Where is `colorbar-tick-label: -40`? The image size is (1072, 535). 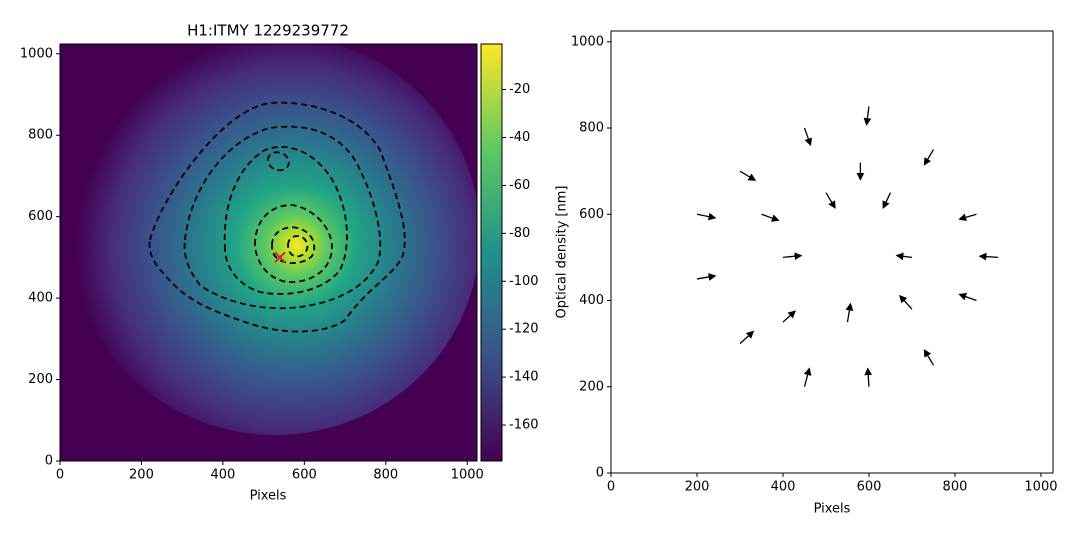
colorbar-tick-label: -40 is located at coordinates (519, 137).